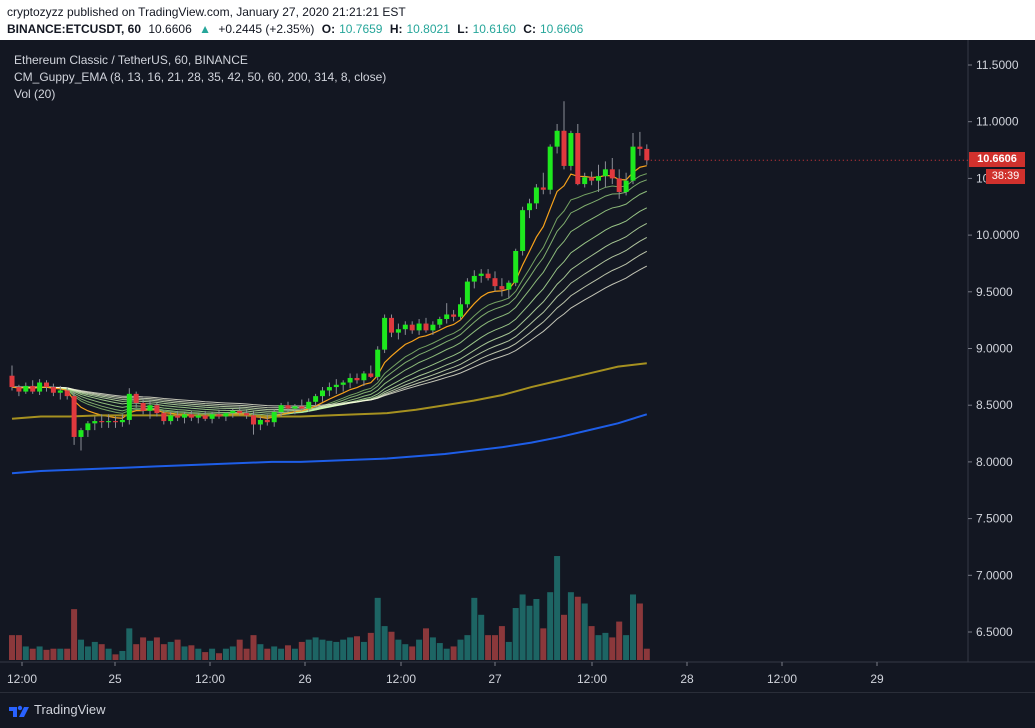 Image resolution: width=1035 pixels, height=728 pixels. Describe the element at coordinates (998, 235) in the screenshot. I see `y-tick-label: 10.0000` at that location.